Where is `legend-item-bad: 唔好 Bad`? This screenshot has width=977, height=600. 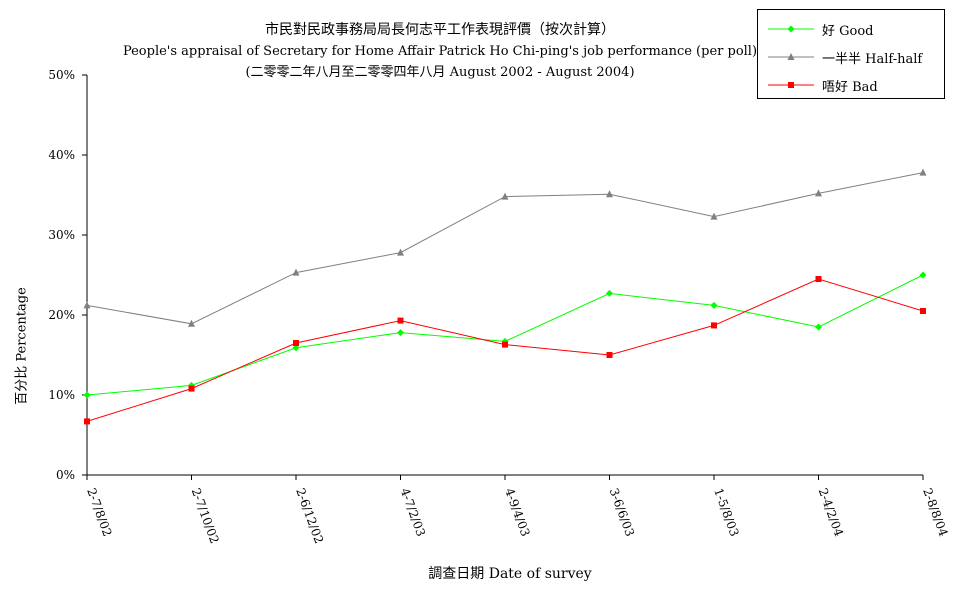 legend-item-bad: 唔好 Bad is located at coordinates (851, 85).